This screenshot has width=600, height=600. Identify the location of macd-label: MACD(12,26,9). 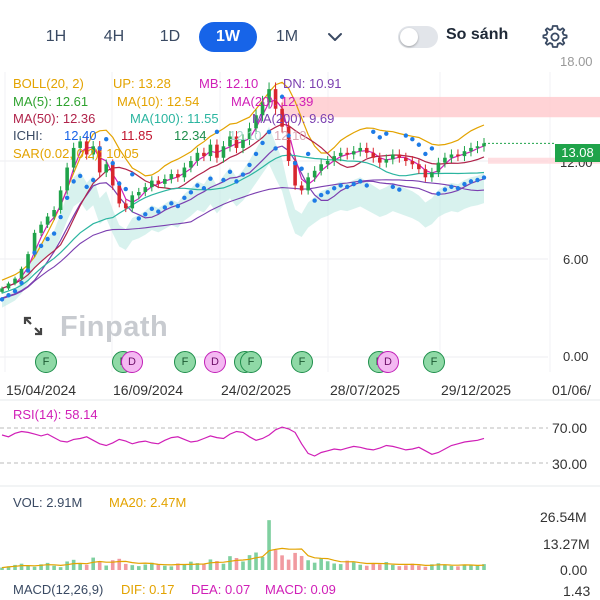
(58, 589).